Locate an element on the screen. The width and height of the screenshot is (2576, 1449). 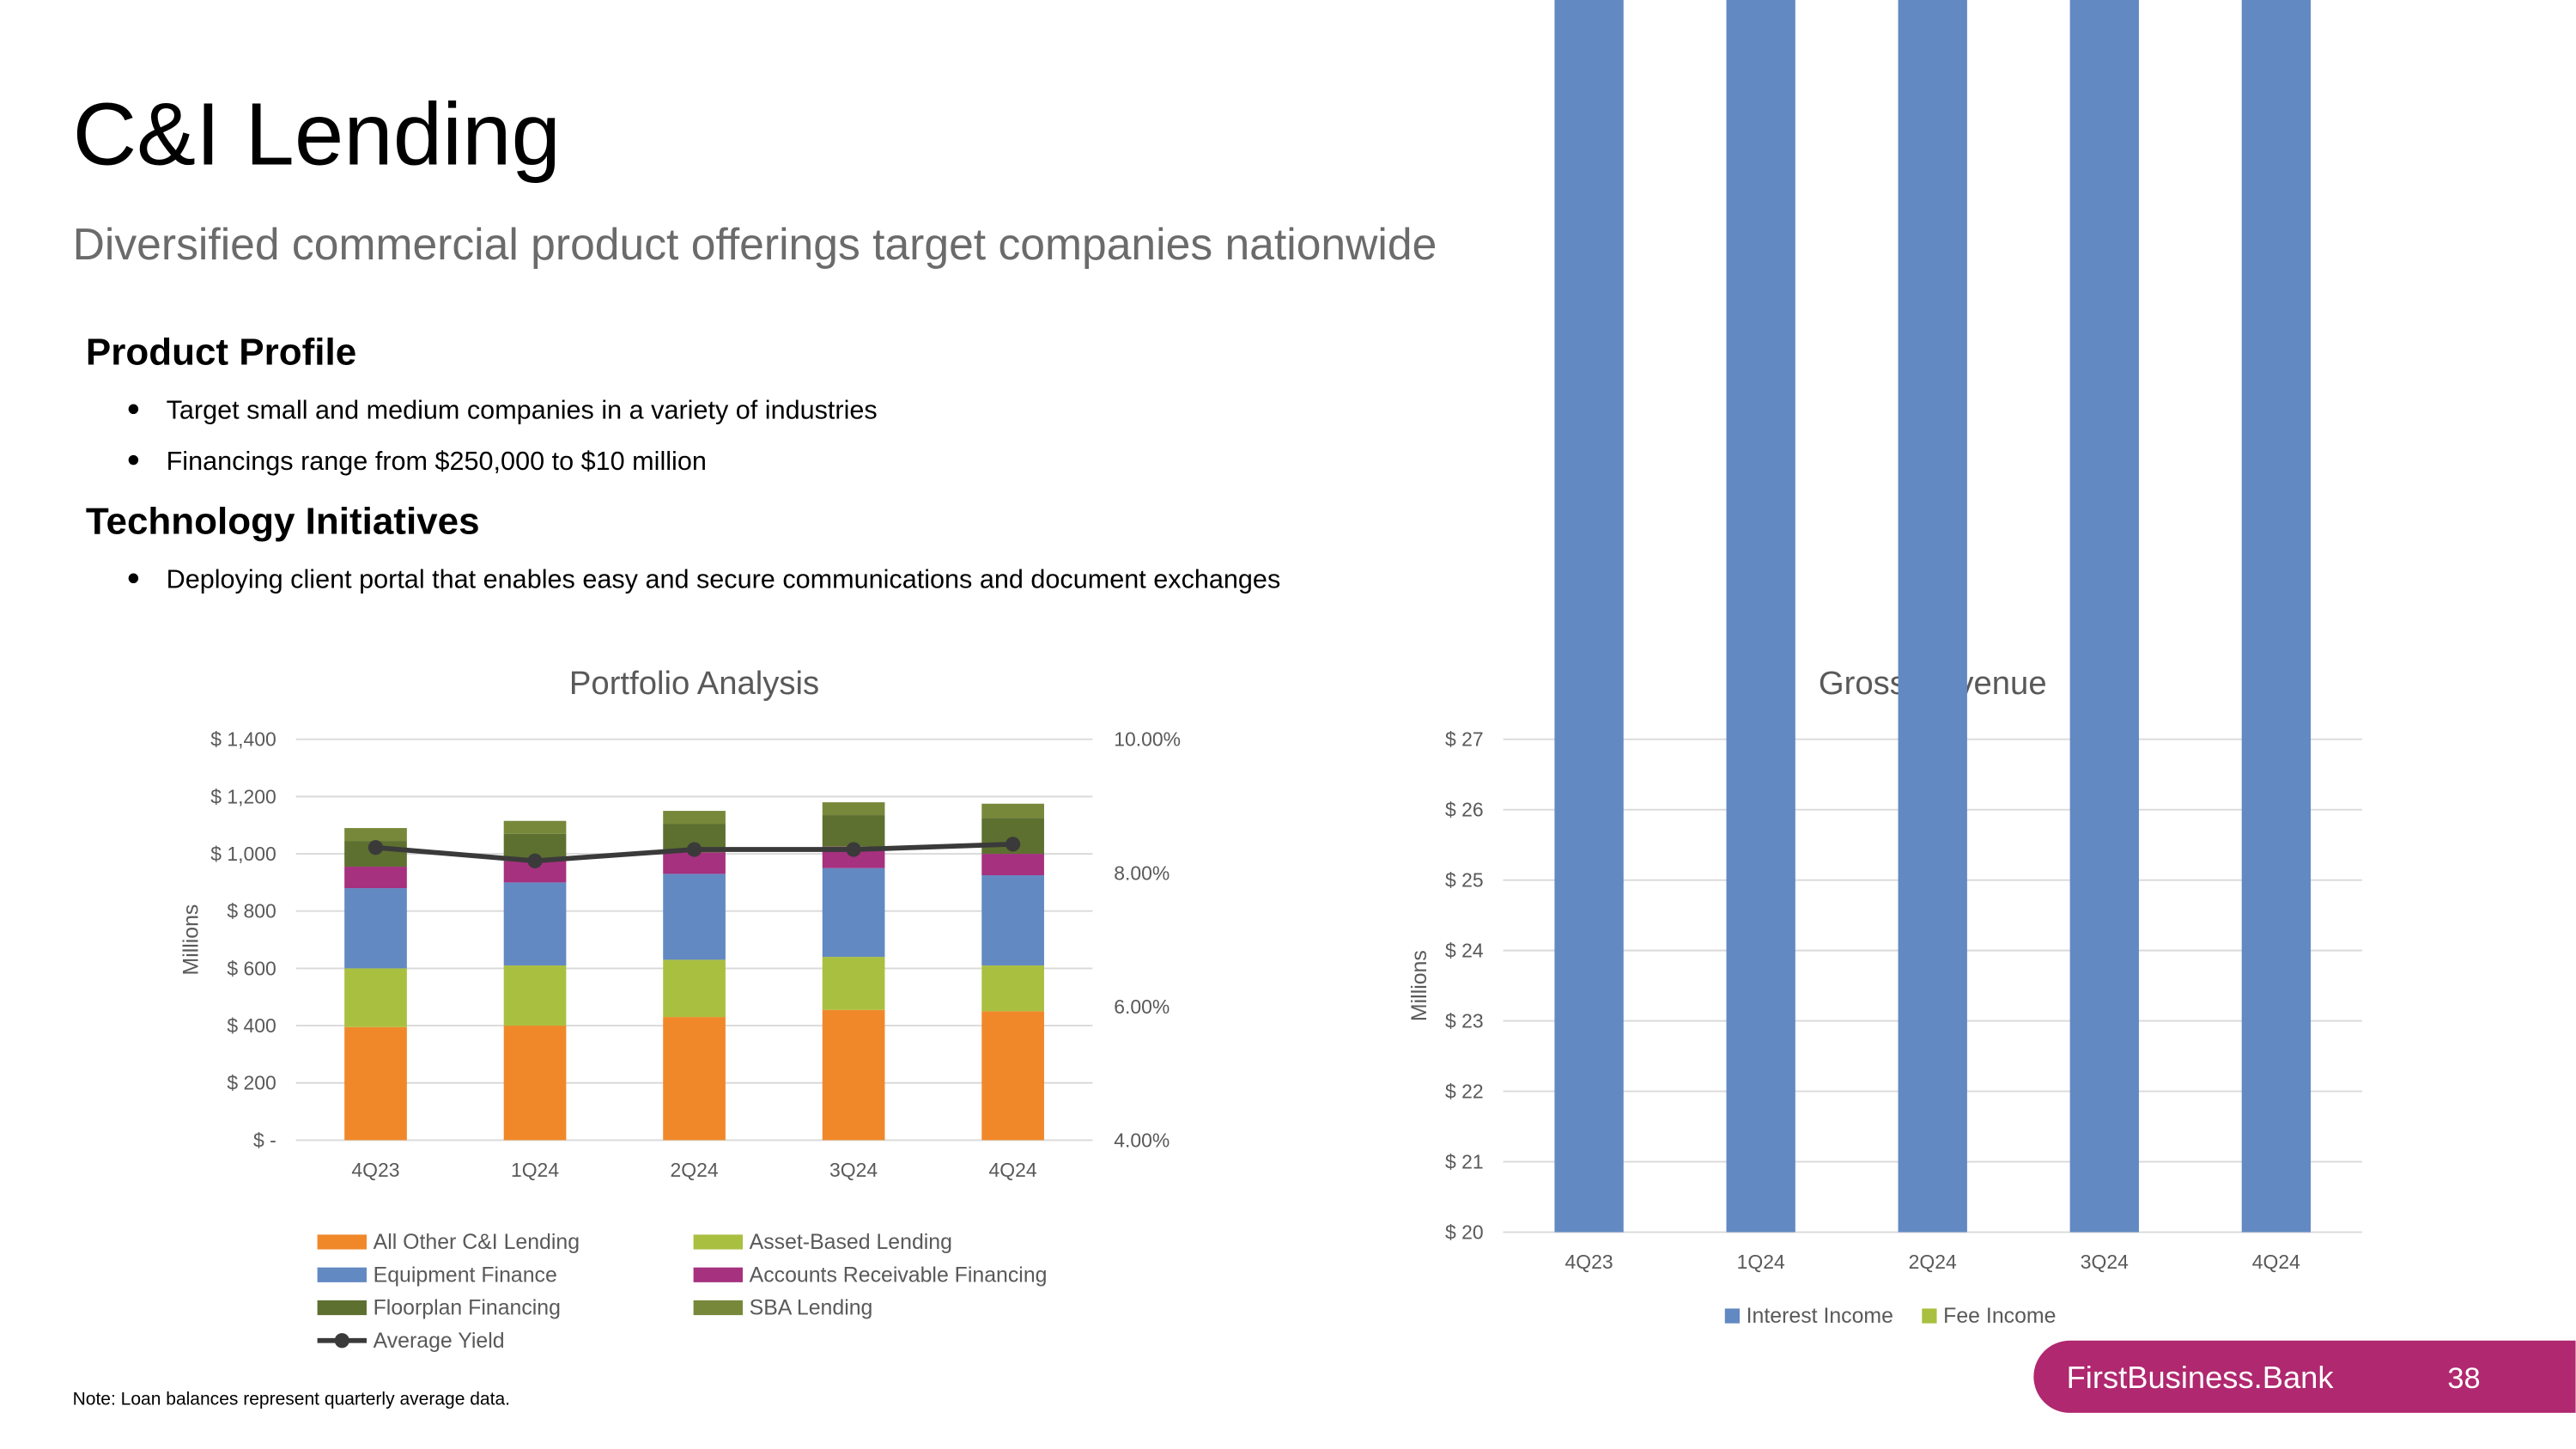
y-tick-label: $ - is located at coordinates (264, 1140).